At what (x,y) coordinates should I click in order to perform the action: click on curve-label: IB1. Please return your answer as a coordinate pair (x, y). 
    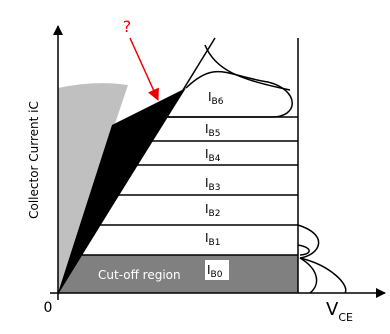
    Looking at the image, I should click on (212, 239).